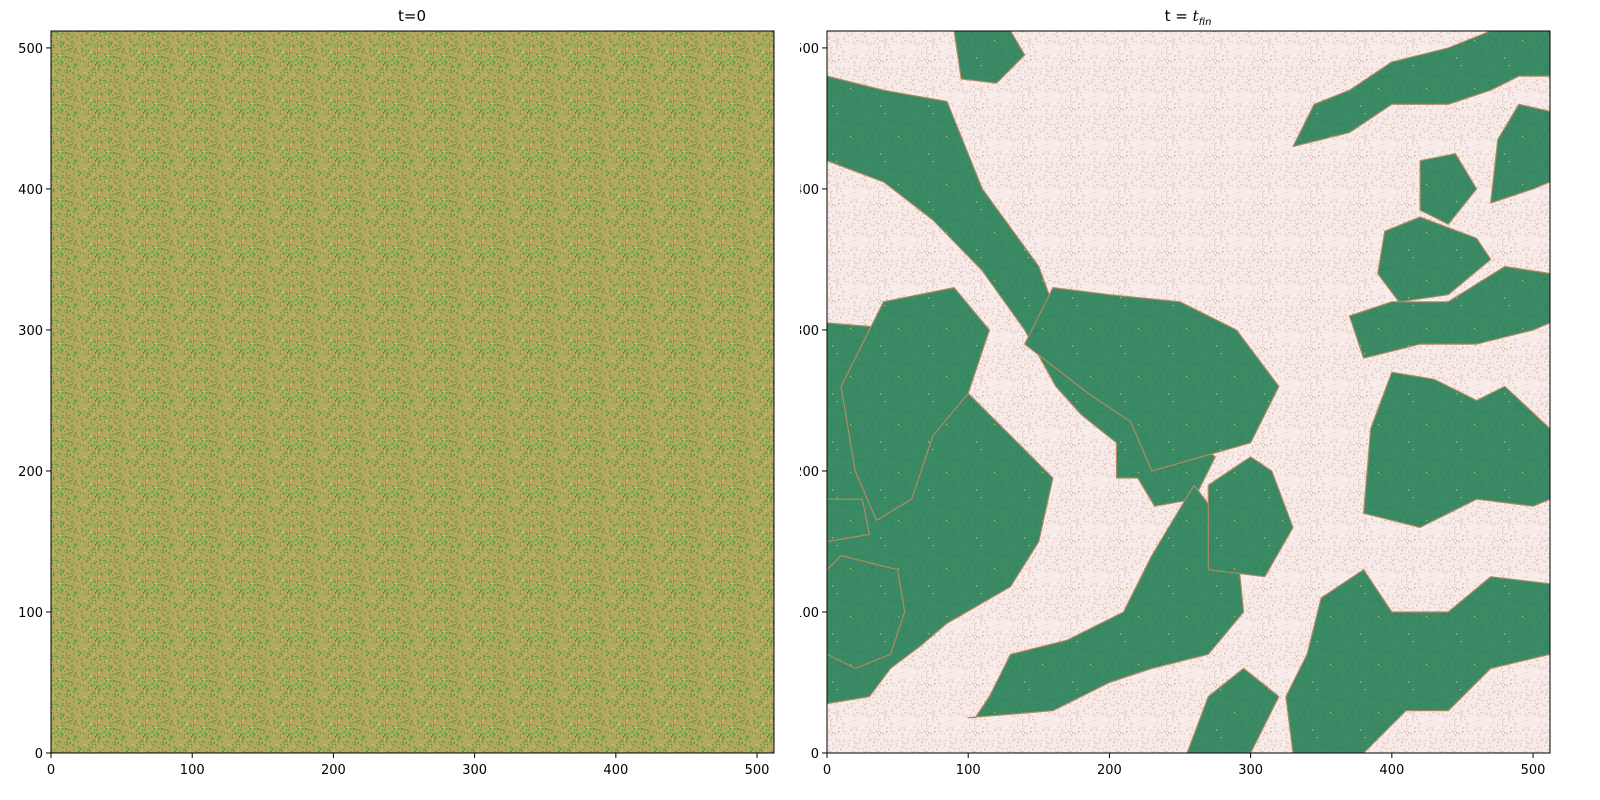  What do you see at coordinates (809, 472) in the screenshot?
I see `right-ytick-label: 200` at bounding box center [809, 472].